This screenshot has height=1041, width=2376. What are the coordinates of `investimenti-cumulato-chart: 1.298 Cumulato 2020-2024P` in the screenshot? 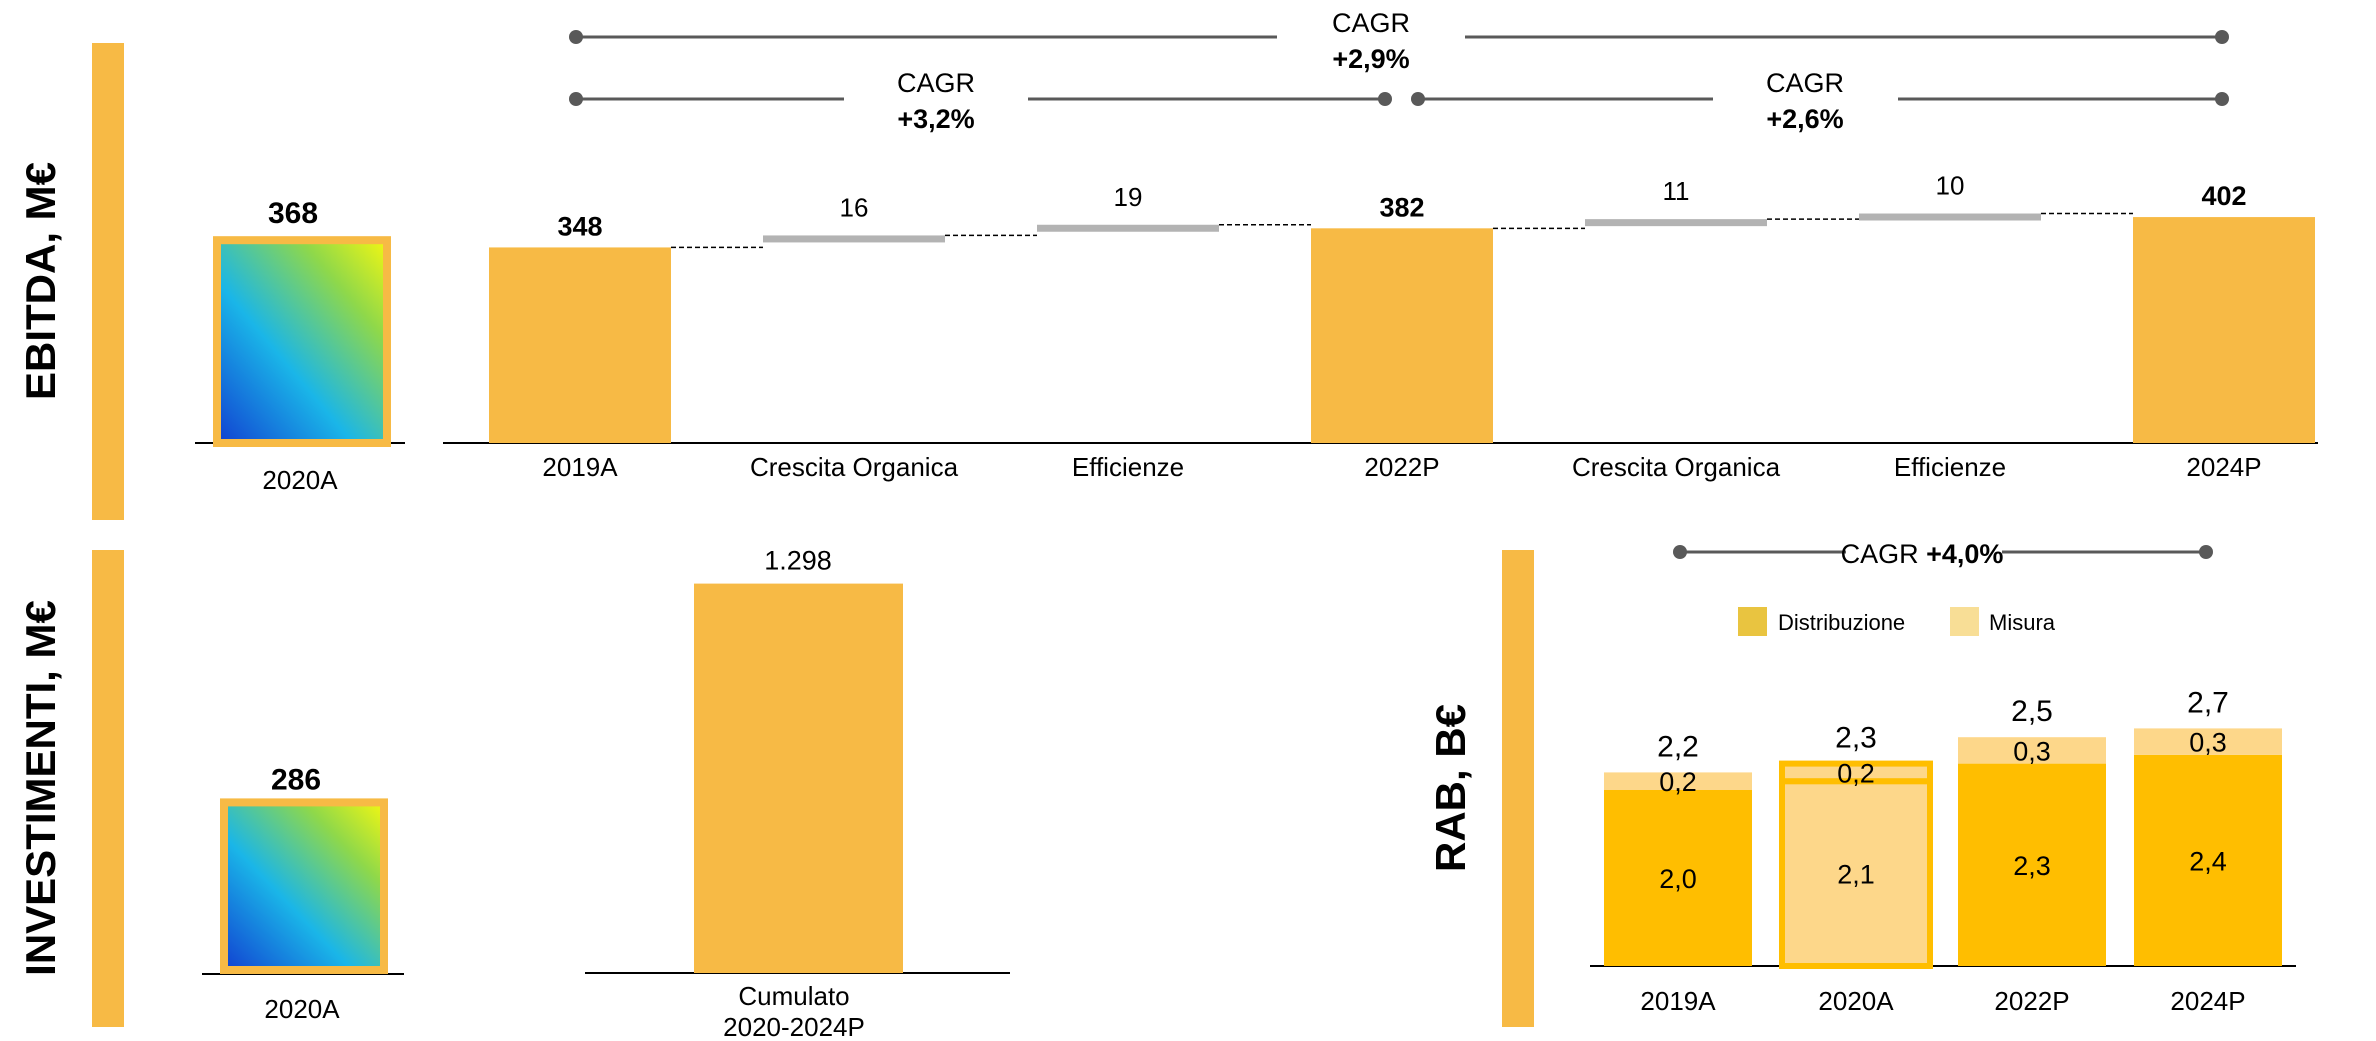 It's located at (797, 793).